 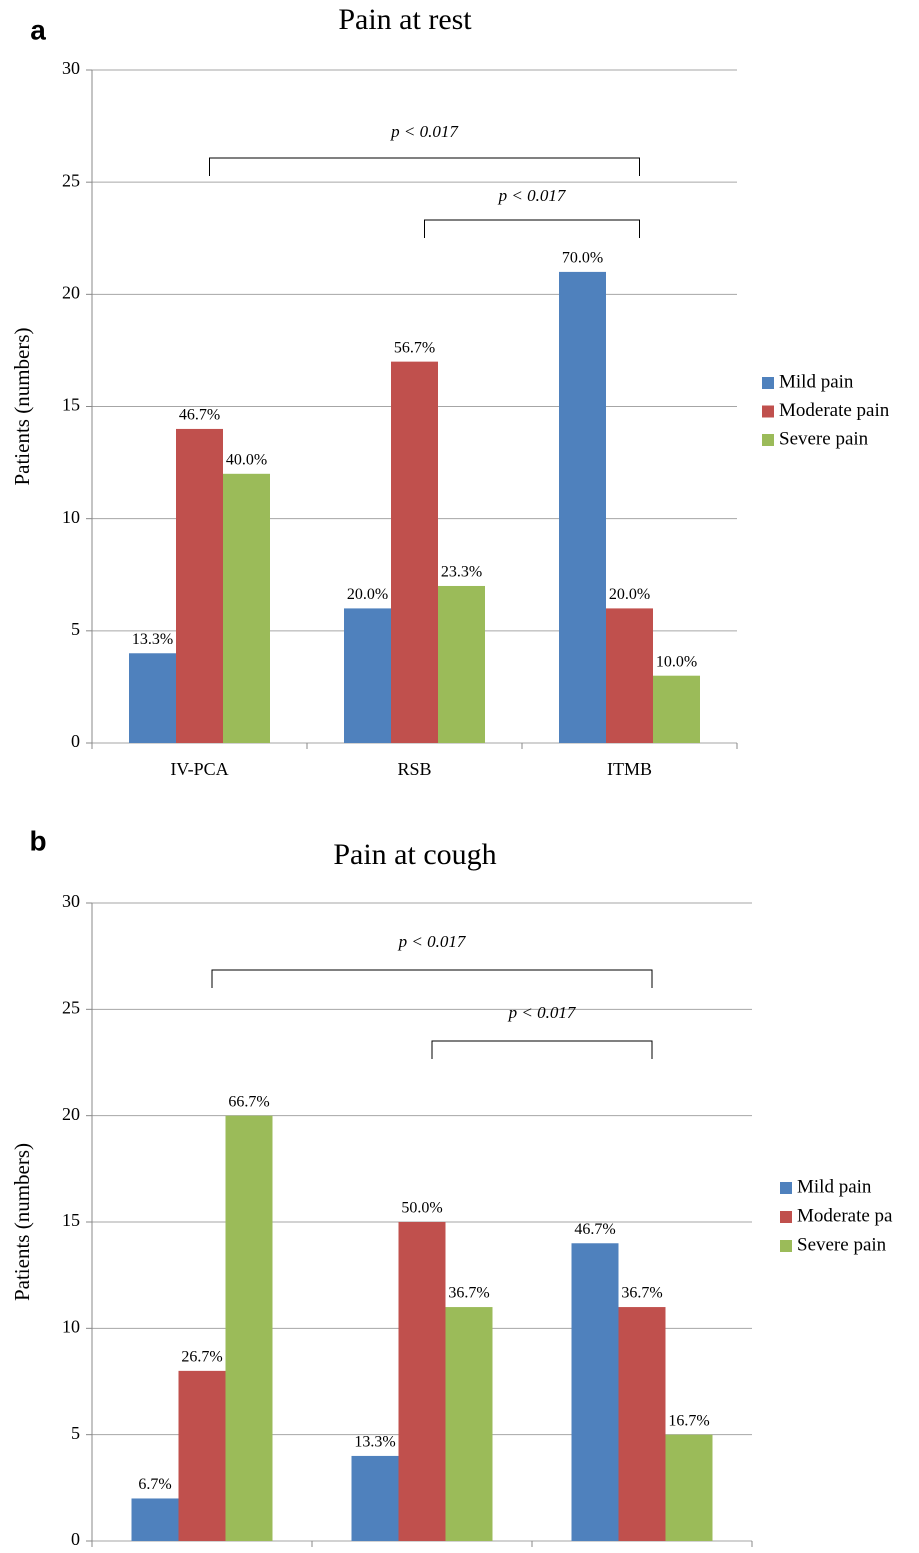 What do you see at coordinates (199, 769) in the screenshot?
I see `x-tick-label: IV-PCA` at bounding box center [199, 769].